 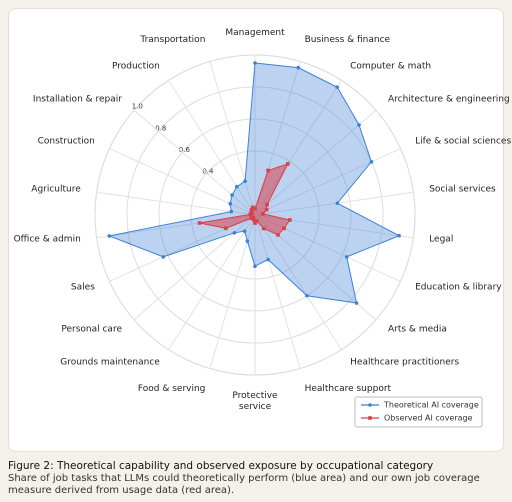 What do you see at coordinates (462, 189) in the screenshot?
I see `category-label: Social services` at bounding box center [462, 189].